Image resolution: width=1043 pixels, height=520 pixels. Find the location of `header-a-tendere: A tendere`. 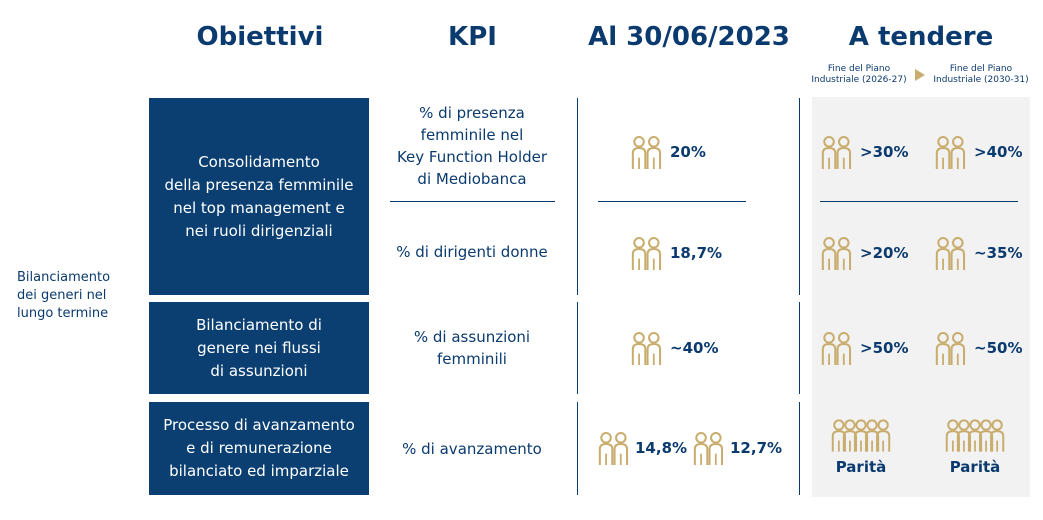

header-a-tendere: A tendere is located at coordinates (921, 37).